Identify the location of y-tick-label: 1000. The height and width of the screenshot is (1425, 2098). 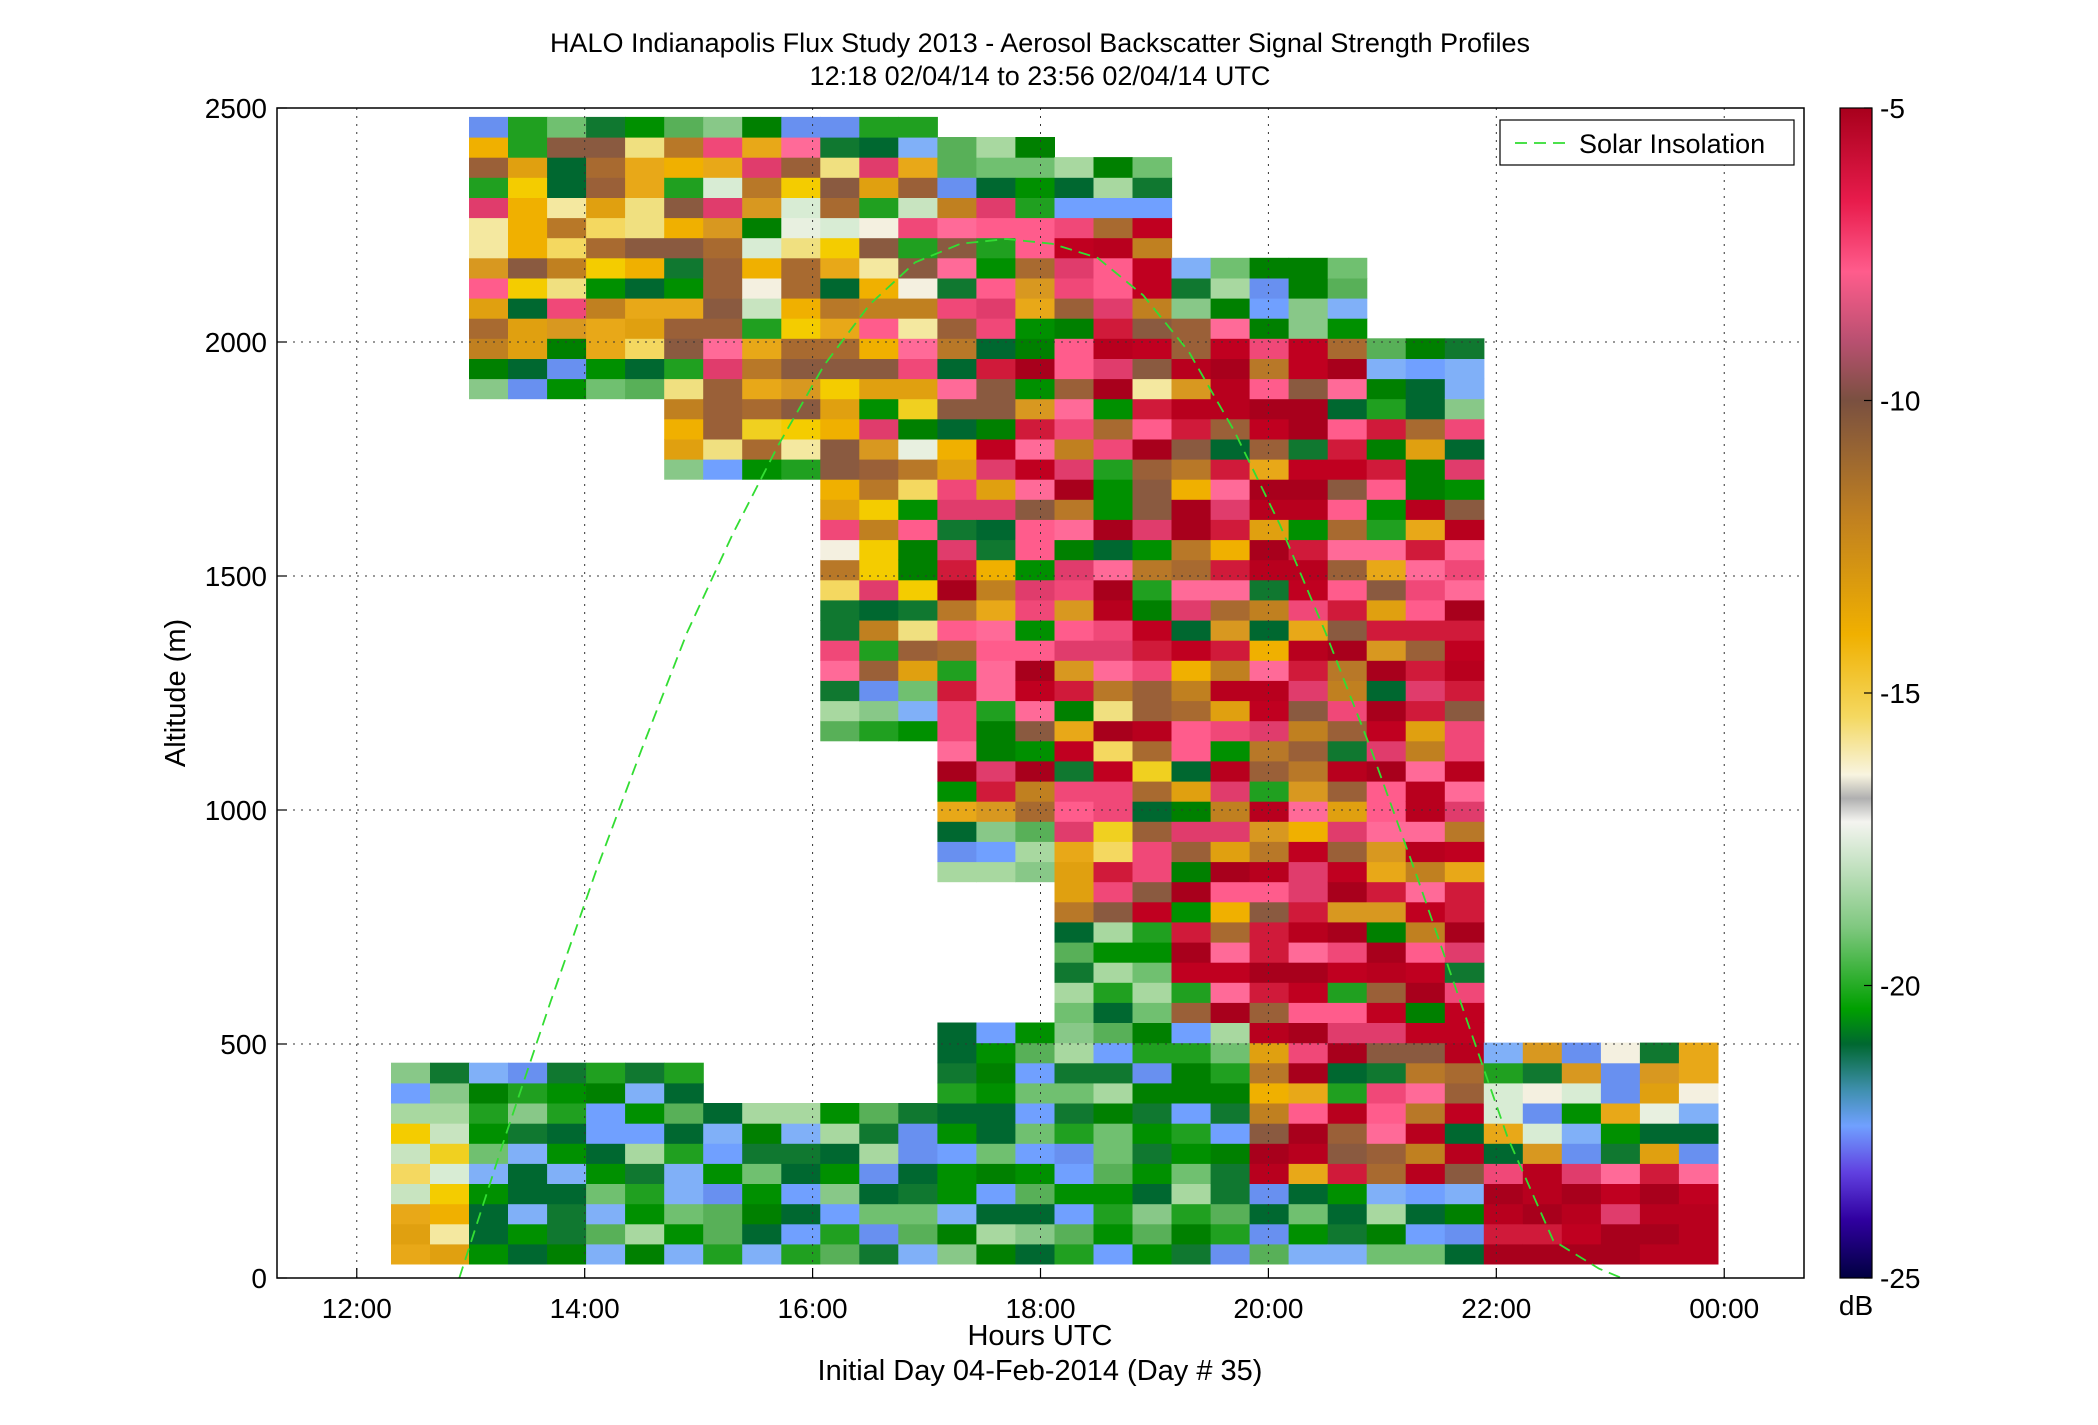
(236, 810).